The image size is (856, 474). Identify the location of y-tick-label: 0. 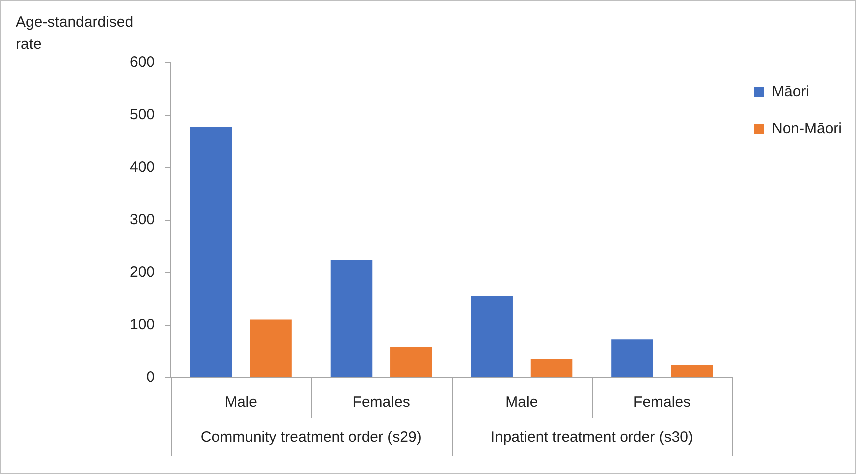
(151, 377).